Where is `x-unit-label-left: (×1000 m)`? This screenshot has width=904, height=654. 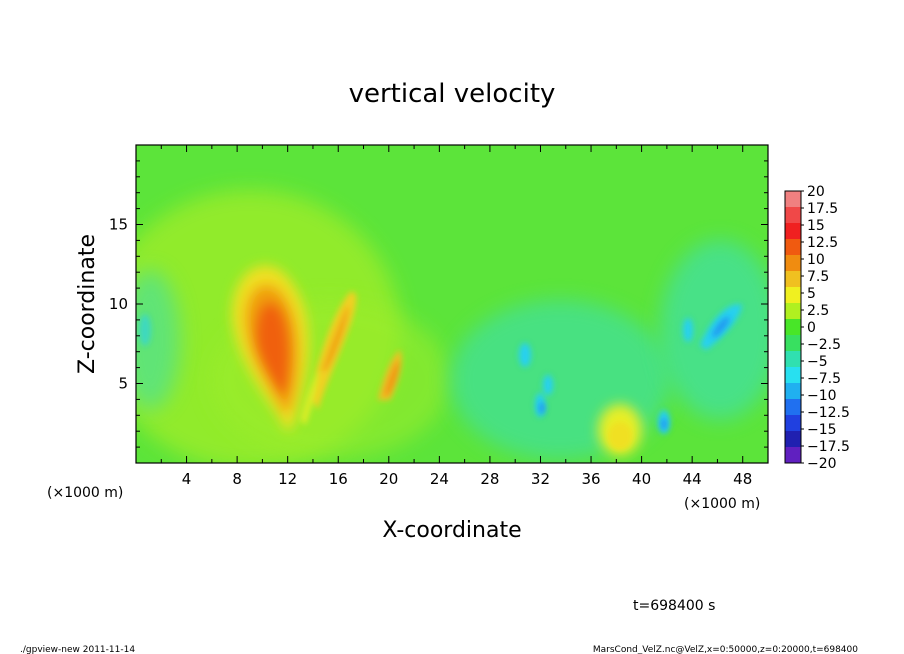
x-unit-label-left: (×1000 m) is located at coordinates (85, 493).